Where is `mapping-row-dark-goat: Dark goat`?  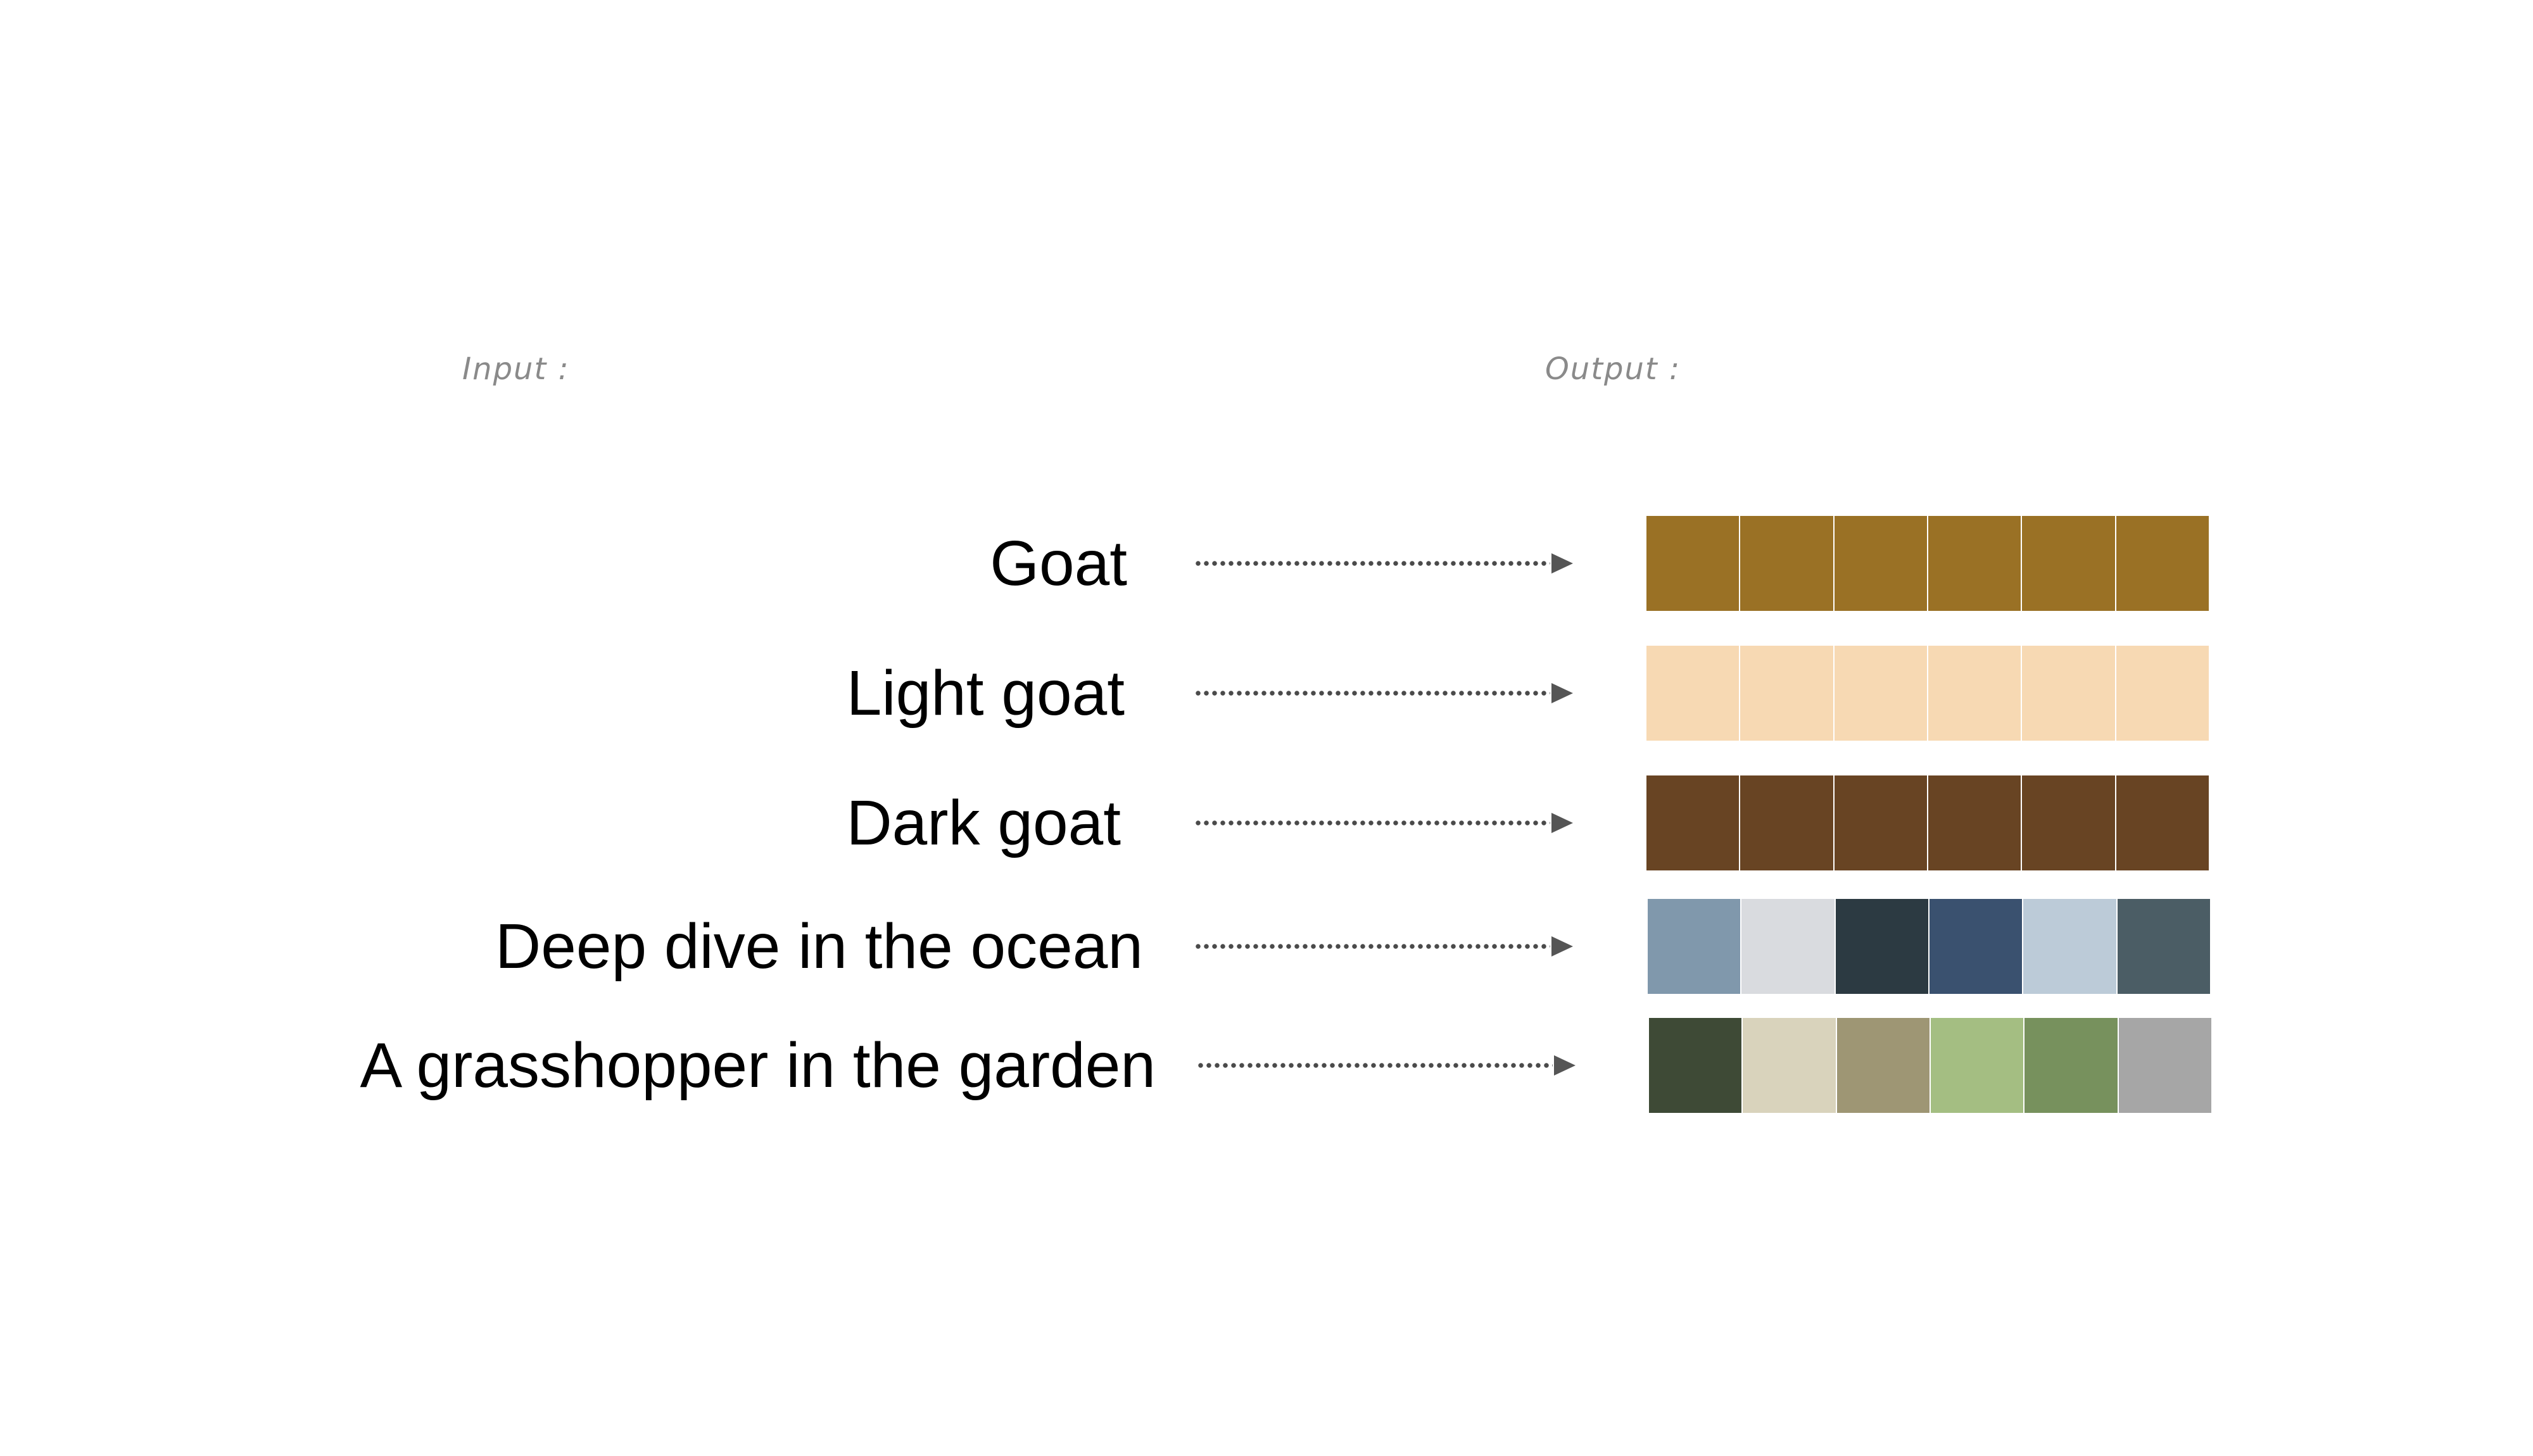
mapping-row-dark-goat: Dark goat is located at coordinates (1266, 823).